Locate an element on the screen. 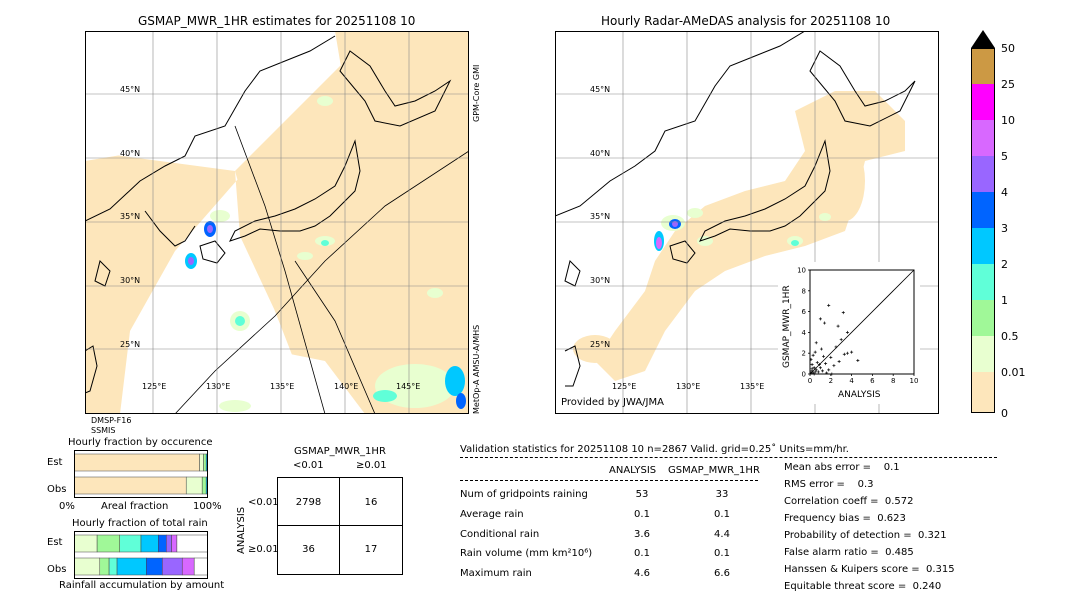 The image size is (1080, 612). scatter-ytick-label: 6 is located at coordinates (804, 312).